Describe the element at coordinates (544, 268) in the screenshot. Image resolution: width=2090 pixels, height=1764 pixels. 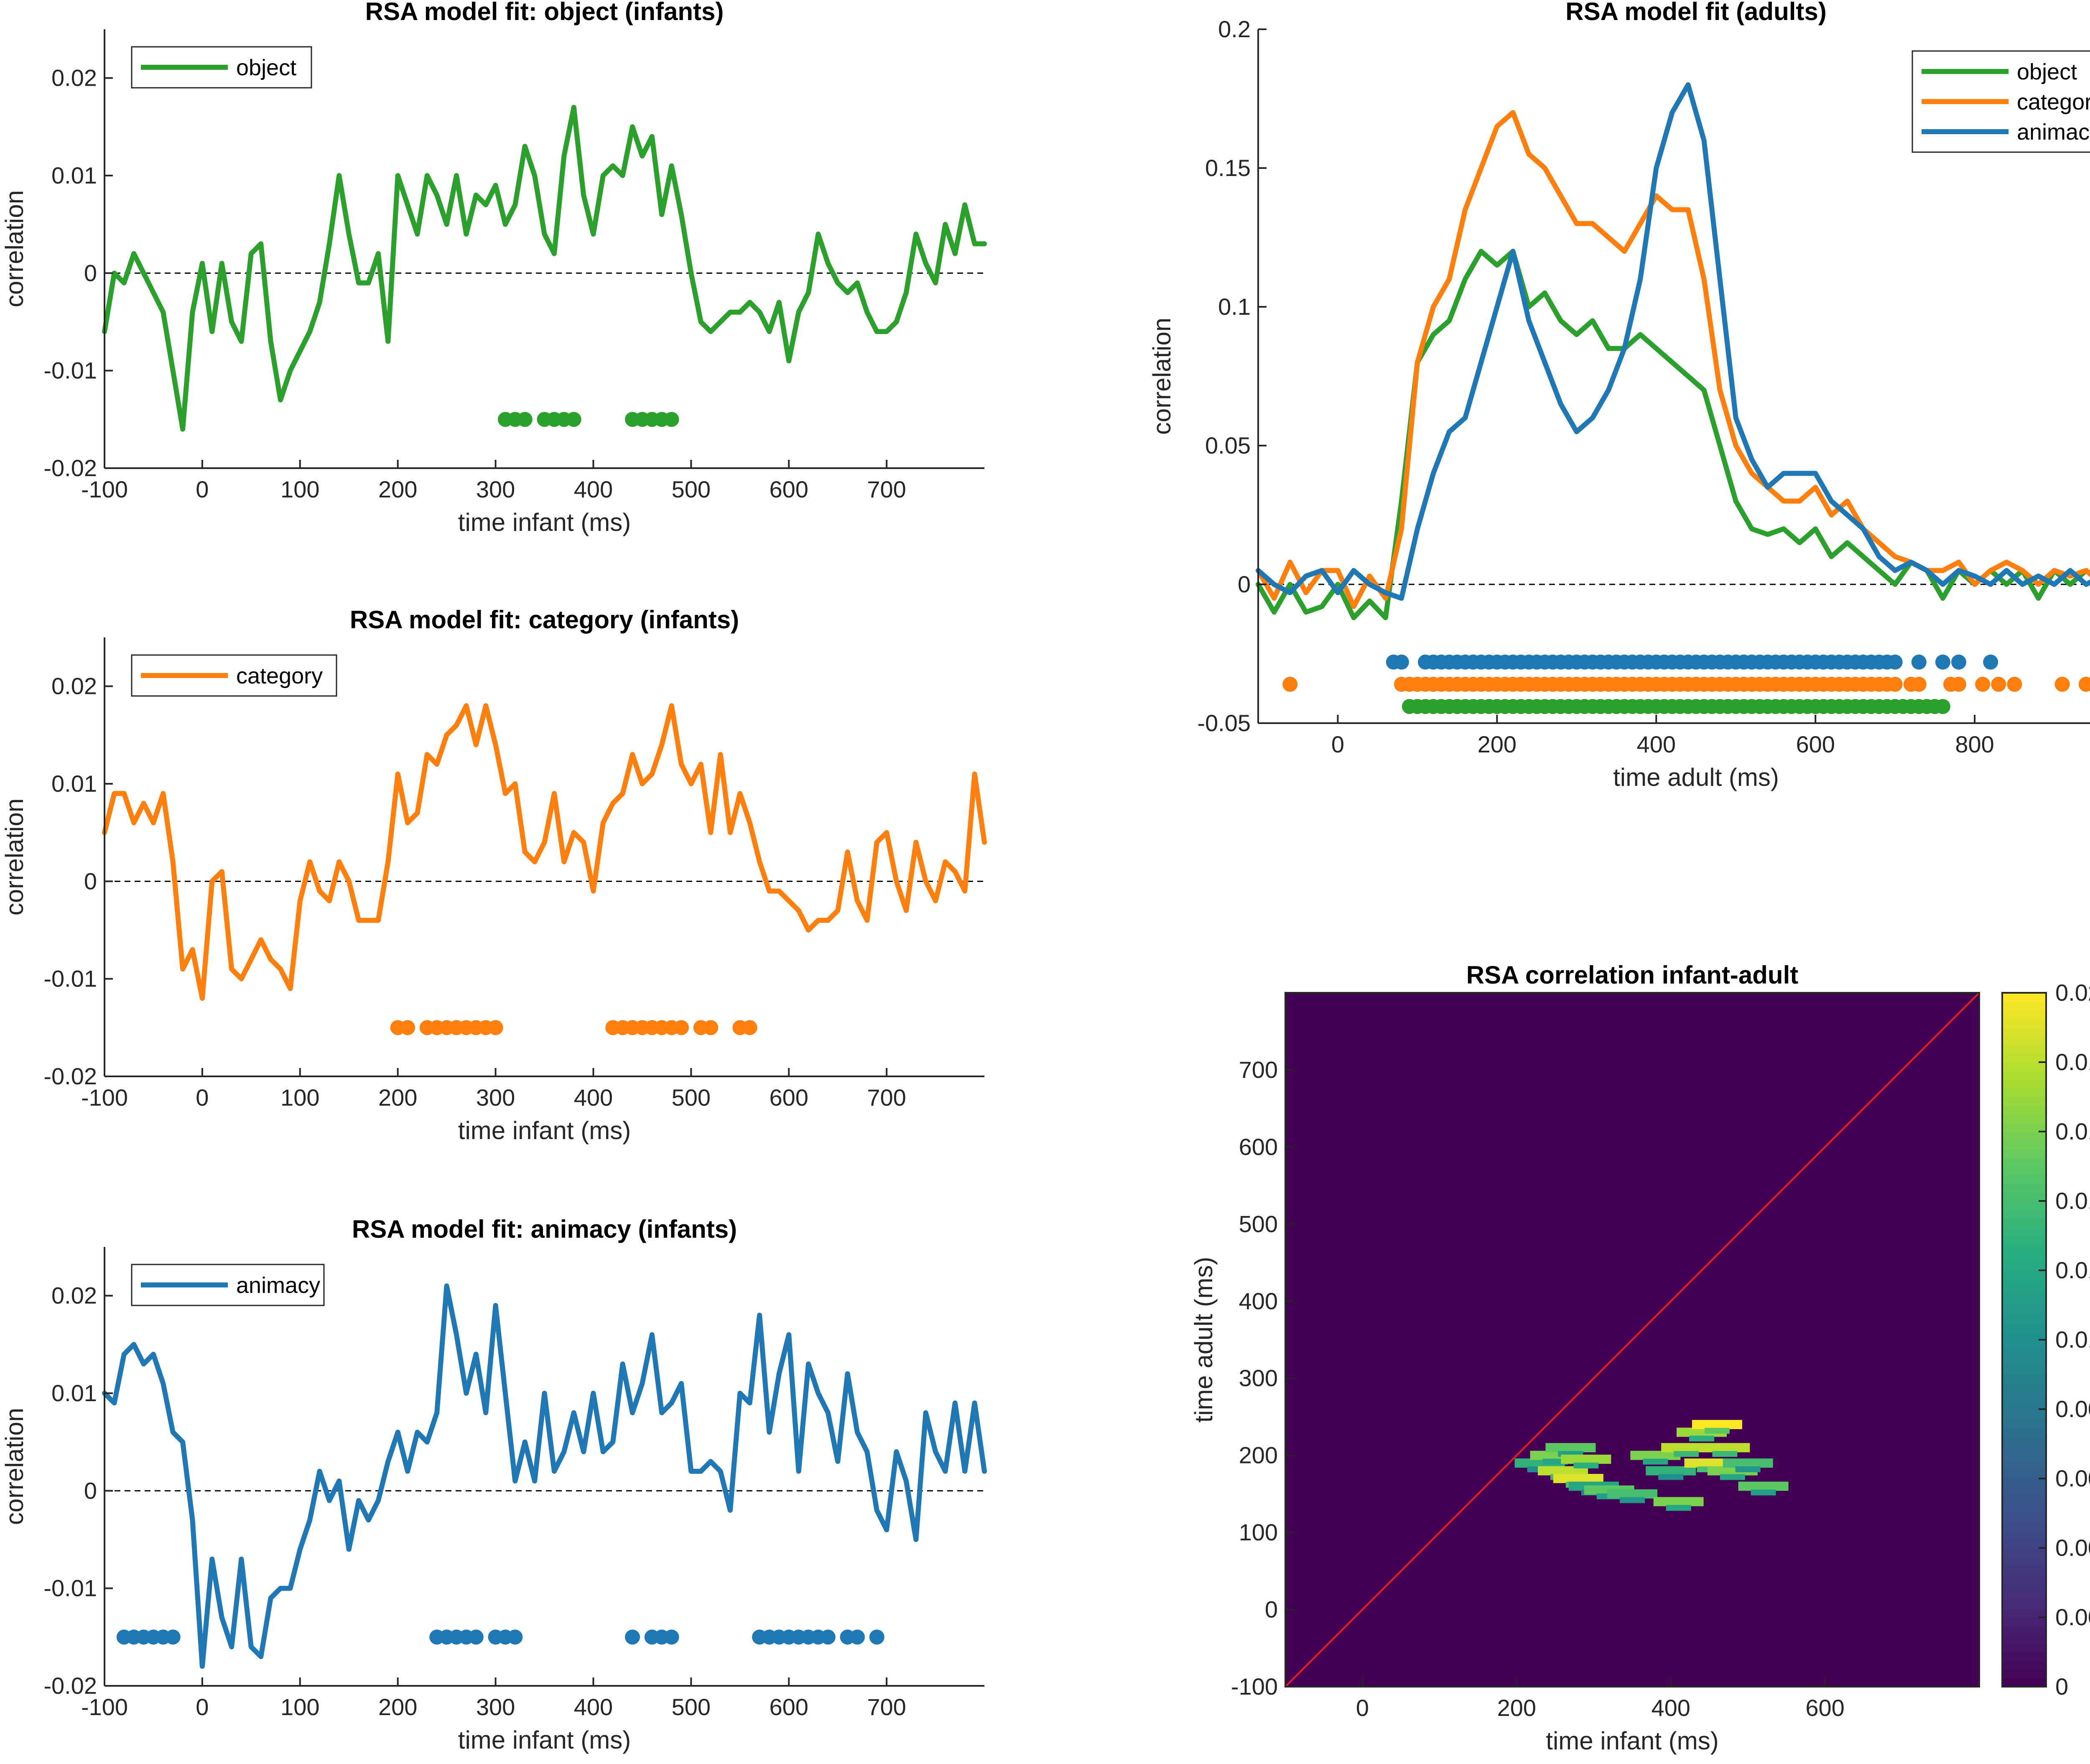
I see `series-line-object` at that location.